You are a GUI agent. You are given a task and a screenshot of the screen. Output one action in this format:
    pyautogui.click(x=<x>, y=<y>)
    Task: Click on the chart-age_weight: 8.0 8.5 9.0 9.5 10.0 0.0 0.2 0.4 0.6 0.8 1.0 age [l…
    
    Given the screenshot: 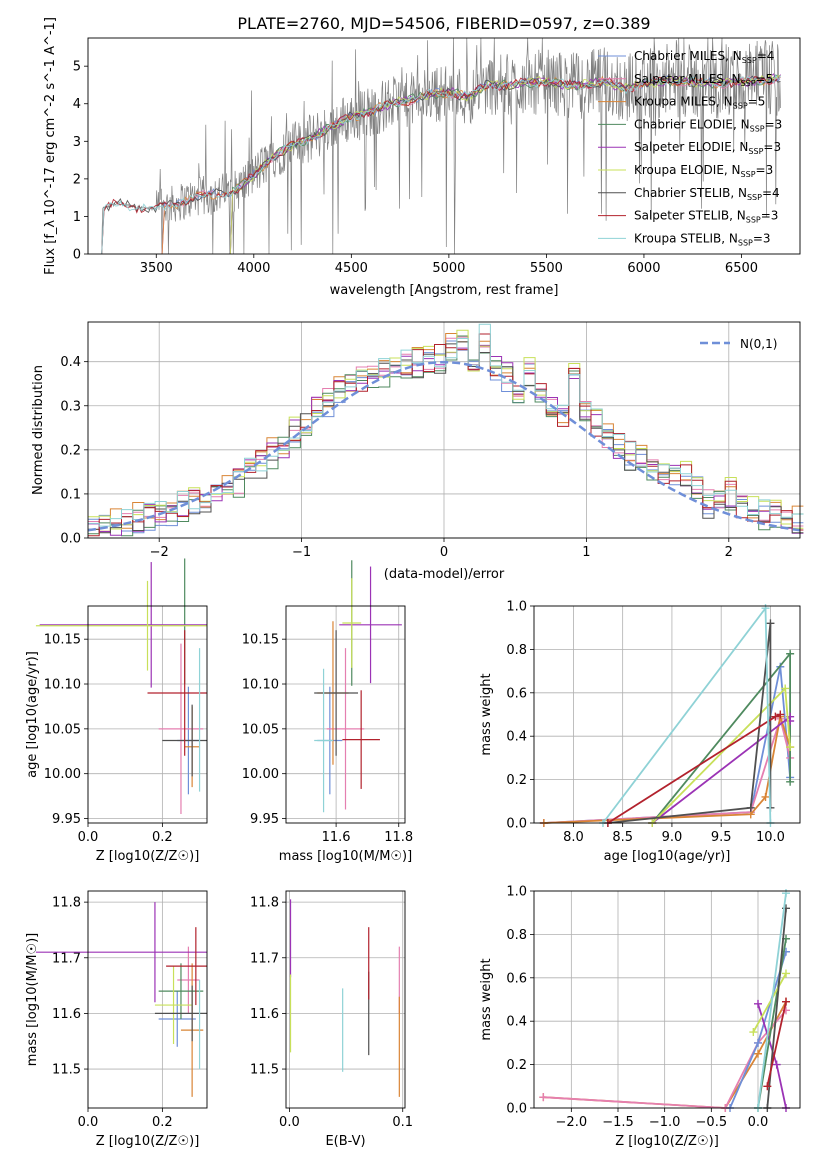 What is the action you would take?
    pyautogui.click(x=640, y=732)
    